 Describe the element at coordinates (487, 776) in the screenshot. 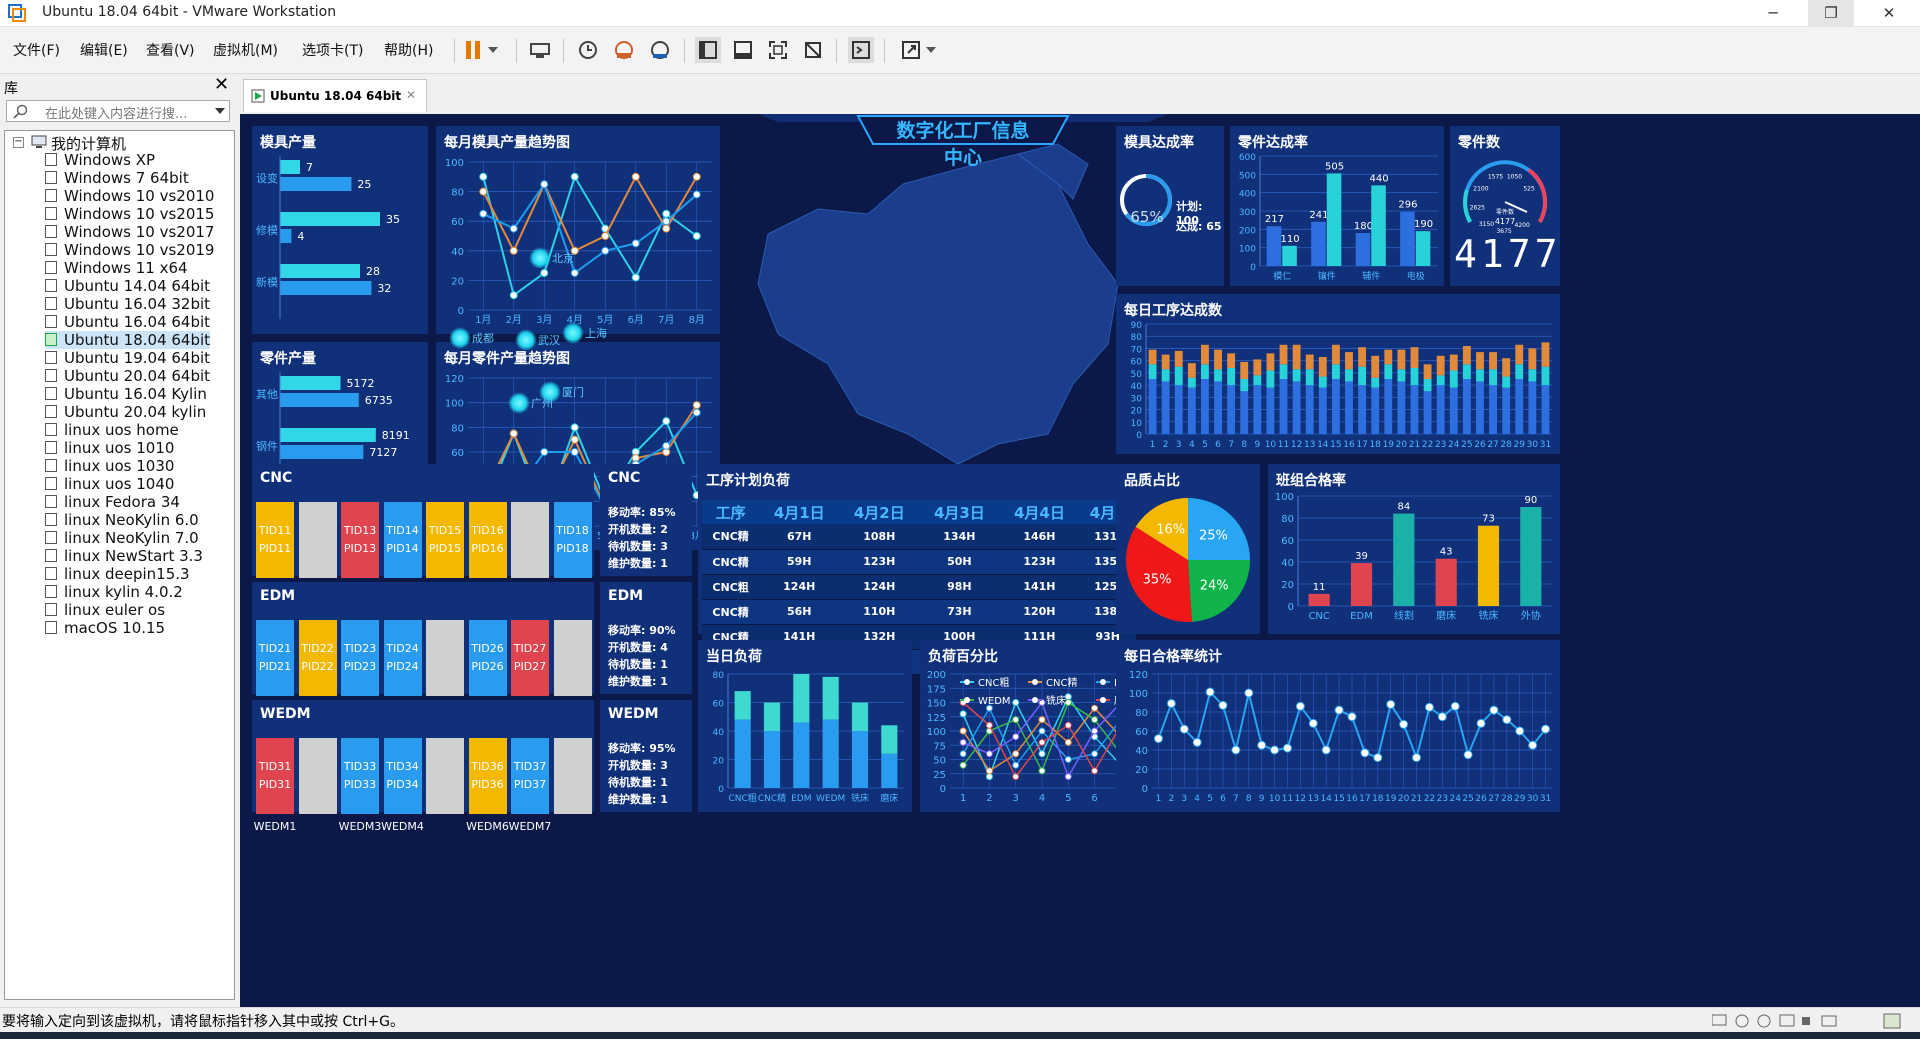

I see `machine-tile: TID36 PID36` at that location.